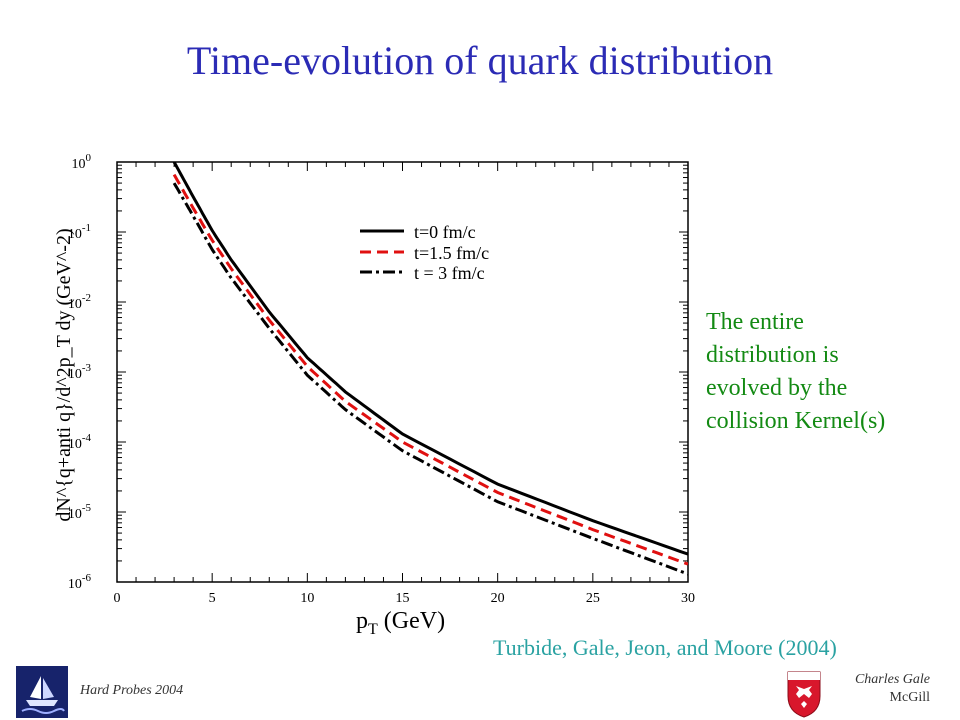 The image size is (960, 720). I want to click on x-tick-label: 25, so click(593, 598).